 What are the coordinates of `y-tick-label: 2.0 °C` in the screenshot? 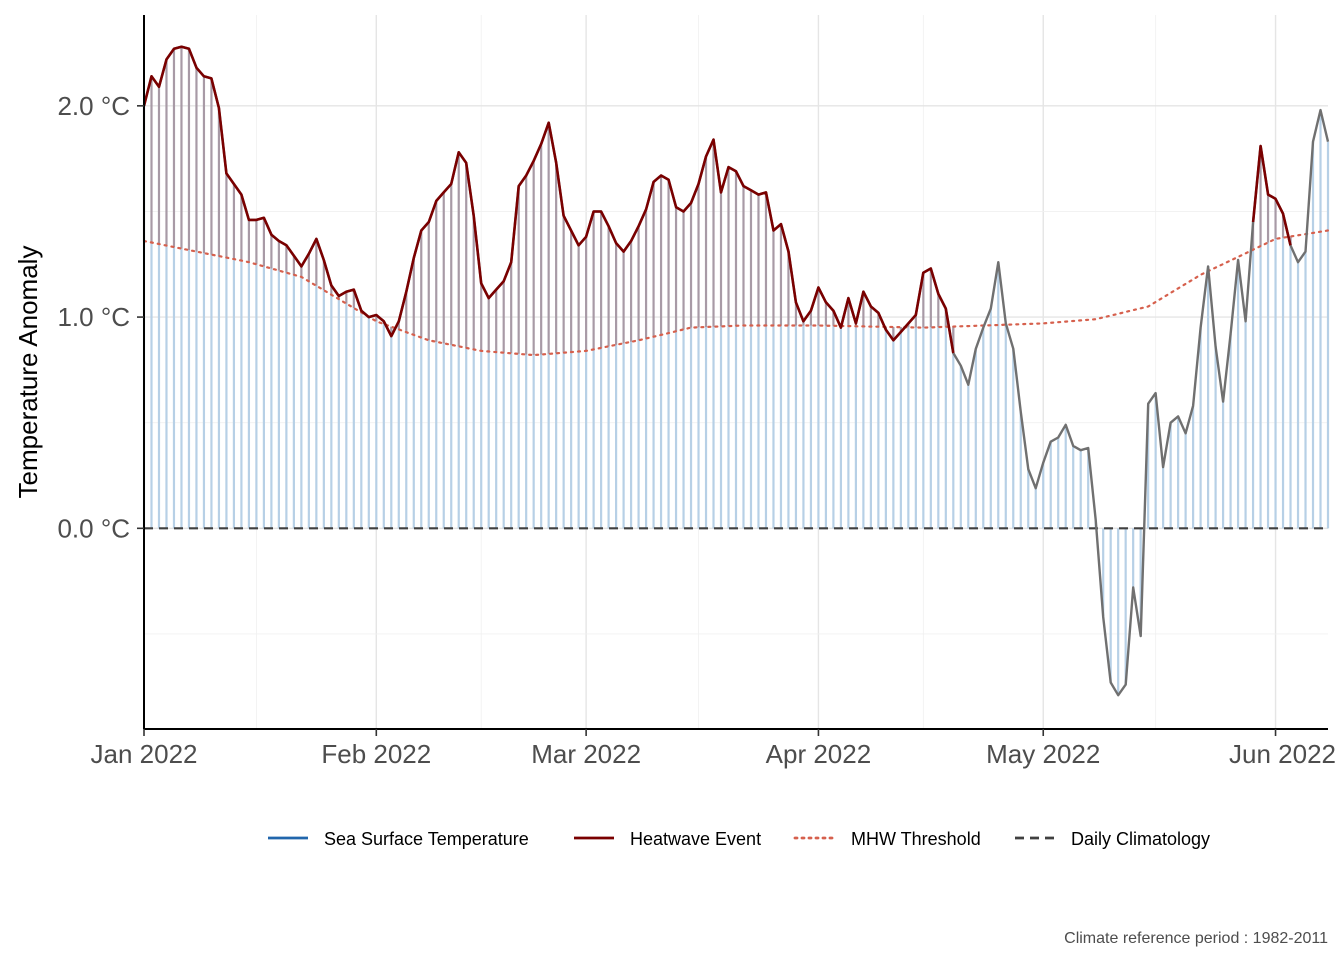 It's located at (93, 106).